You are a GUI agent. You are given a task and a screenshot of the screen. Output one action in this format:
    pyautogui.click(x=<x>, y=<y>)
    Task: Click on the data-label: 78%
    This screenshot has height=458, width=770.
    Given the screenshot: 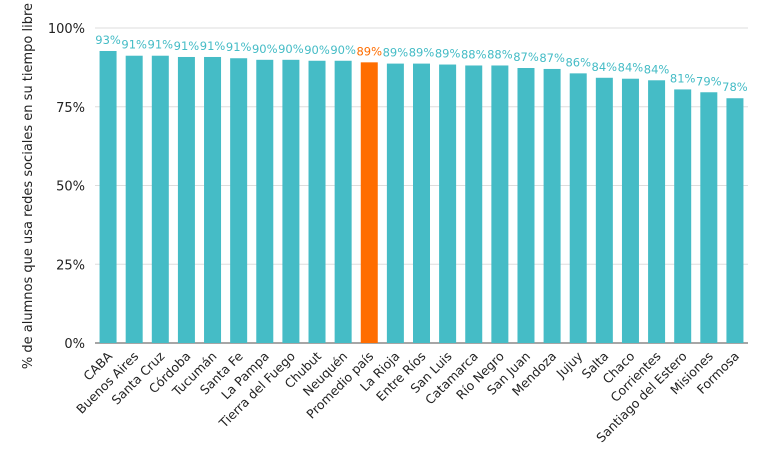 What is the action you would take?
    pyautogui.click(x=735, y=87)
    